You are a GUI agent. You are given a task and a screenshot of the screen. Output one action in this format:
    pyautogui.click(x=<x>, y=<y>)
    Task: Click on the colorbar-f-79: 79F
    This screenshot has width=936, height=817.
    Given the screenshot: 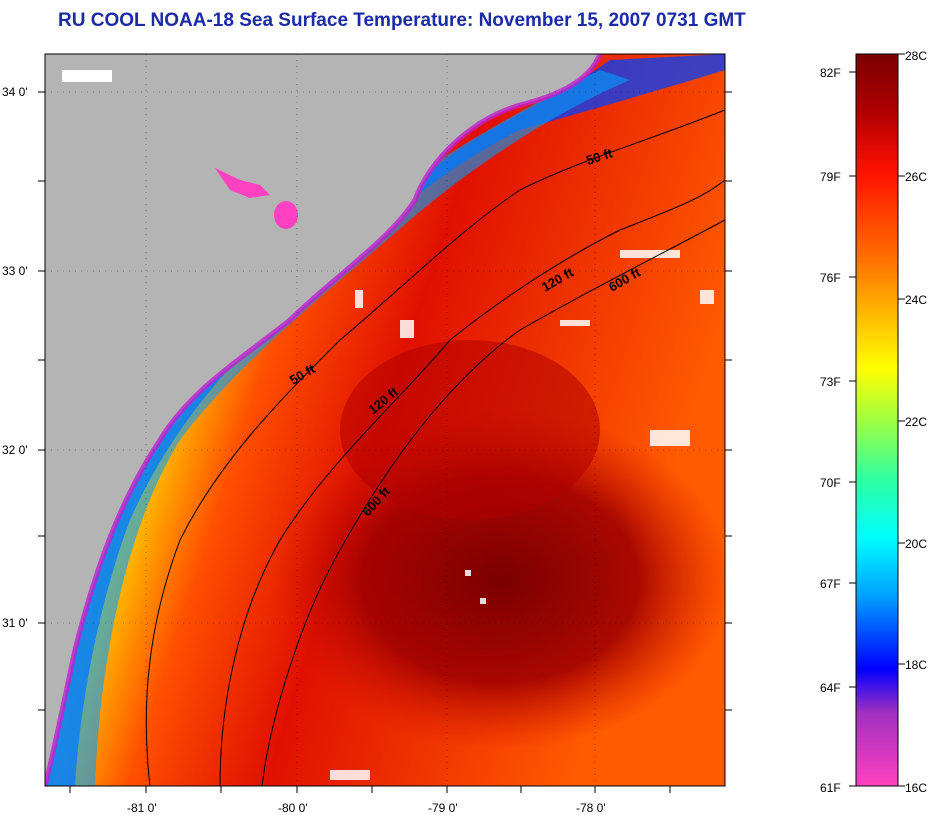 What is the action you would take?
    pyautogui.click(x=830, y=177)
    